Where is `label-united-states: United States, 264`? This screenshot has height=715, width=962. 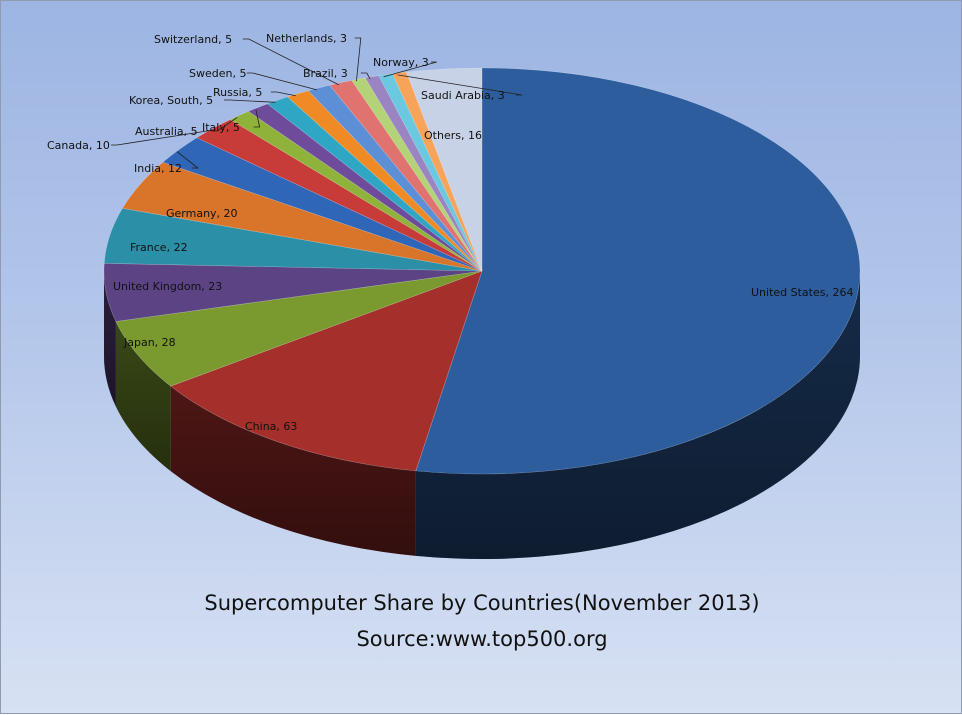 label-united-states: United States, 264 is located at coordinates (802, 292).